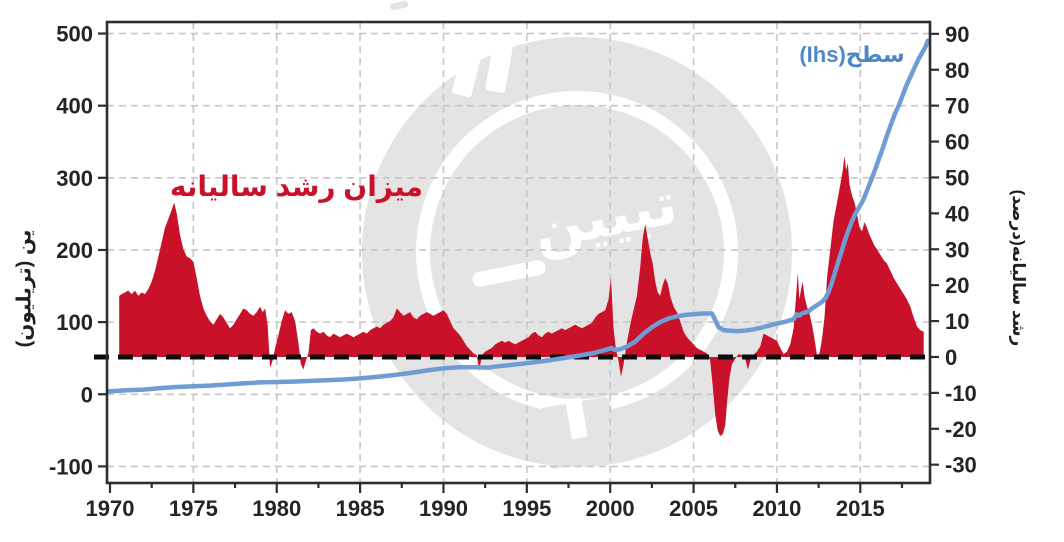 Image resolution: width=1064 pixels, height=542 pixels. What do you see at coordinates (110, 508) in the screenshot?
I see `x-axis-tick-label: 1970` at bounding box center [110, 508].